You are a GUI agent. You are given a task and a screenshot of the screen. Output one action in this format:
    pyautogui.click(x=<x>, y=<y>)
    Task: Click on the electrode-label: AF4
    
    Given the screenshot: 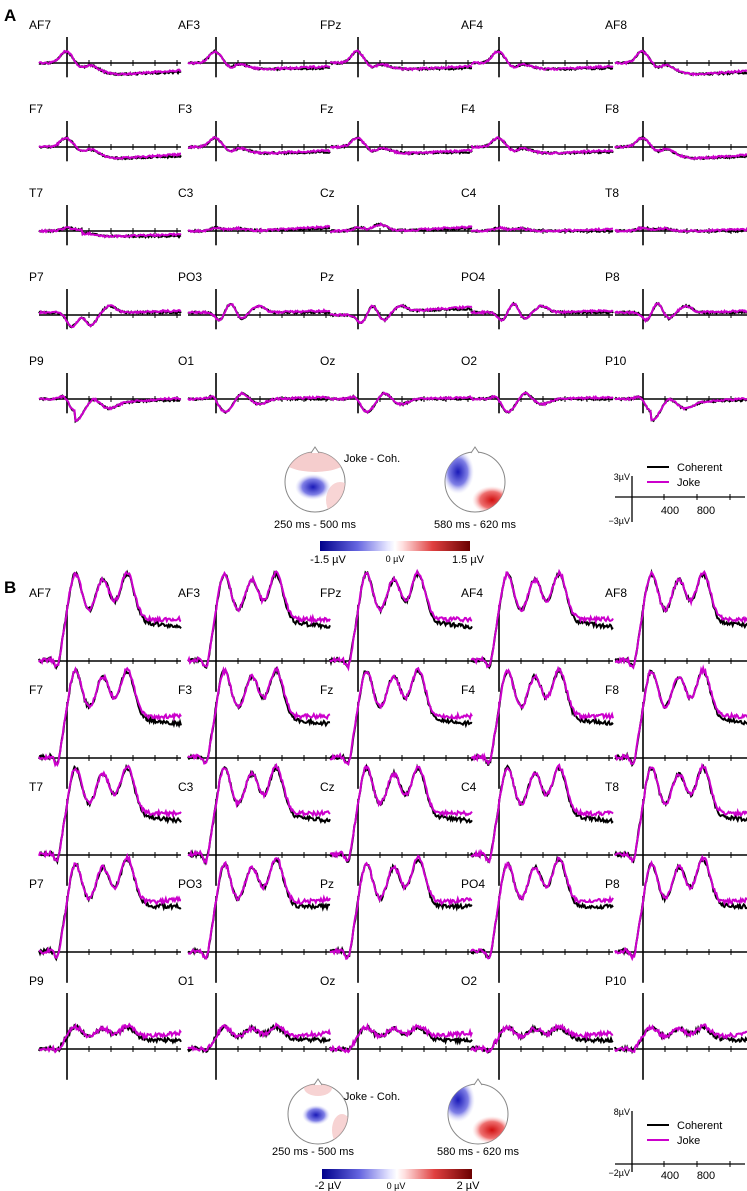 What is the action you would take?
    pyautogui.click(x=472, y=593)
    